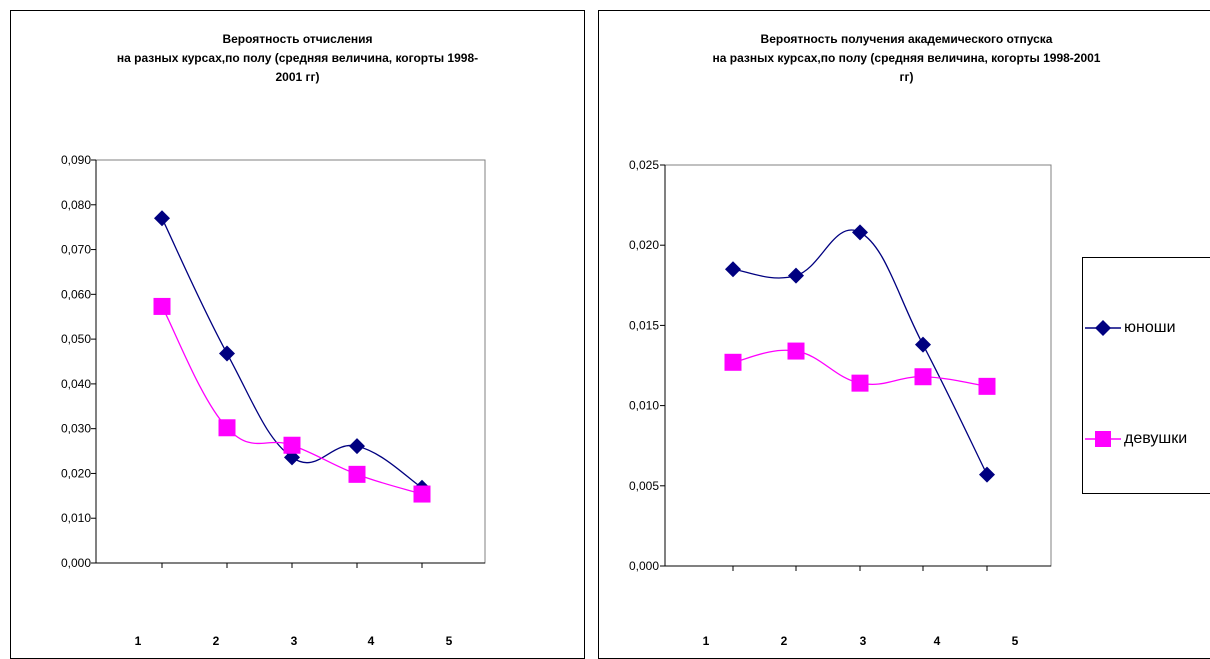 Image resolution: width=1210 pixels, height=659 pixels. What do you see at coordinates (76, 205) in the screenshot?
I see `y-tick-label: 0,080` at bounding box center [76, 205].